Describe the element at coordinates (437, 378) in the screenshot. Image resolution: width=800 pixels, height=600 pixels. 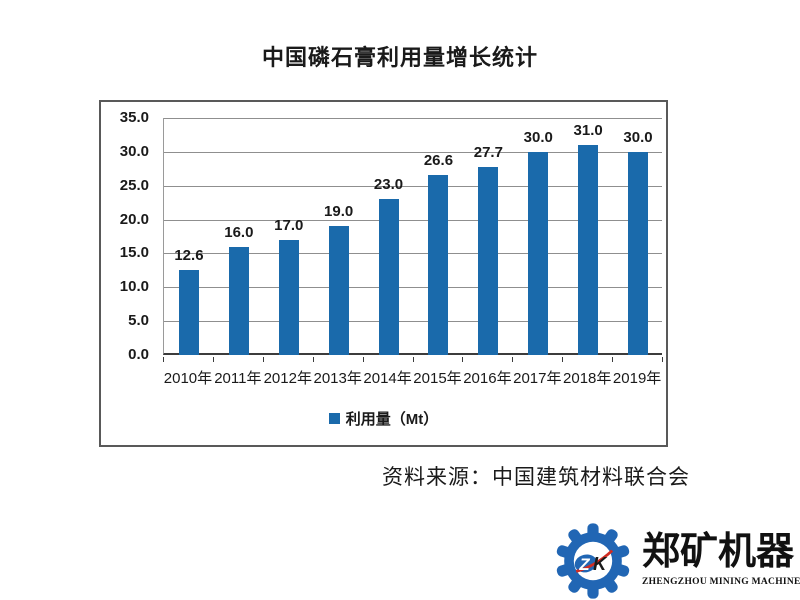
I see `x-tick-label: 2015年` at that location.